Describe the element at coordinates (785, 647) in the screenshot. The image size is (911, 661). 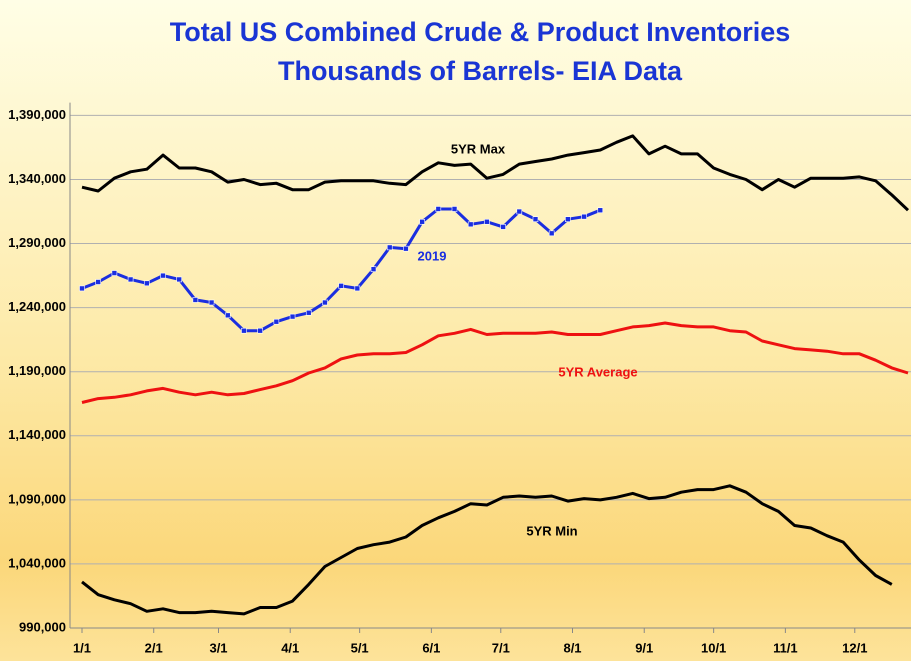
I see `x-tick-label: 11/1` at that location.